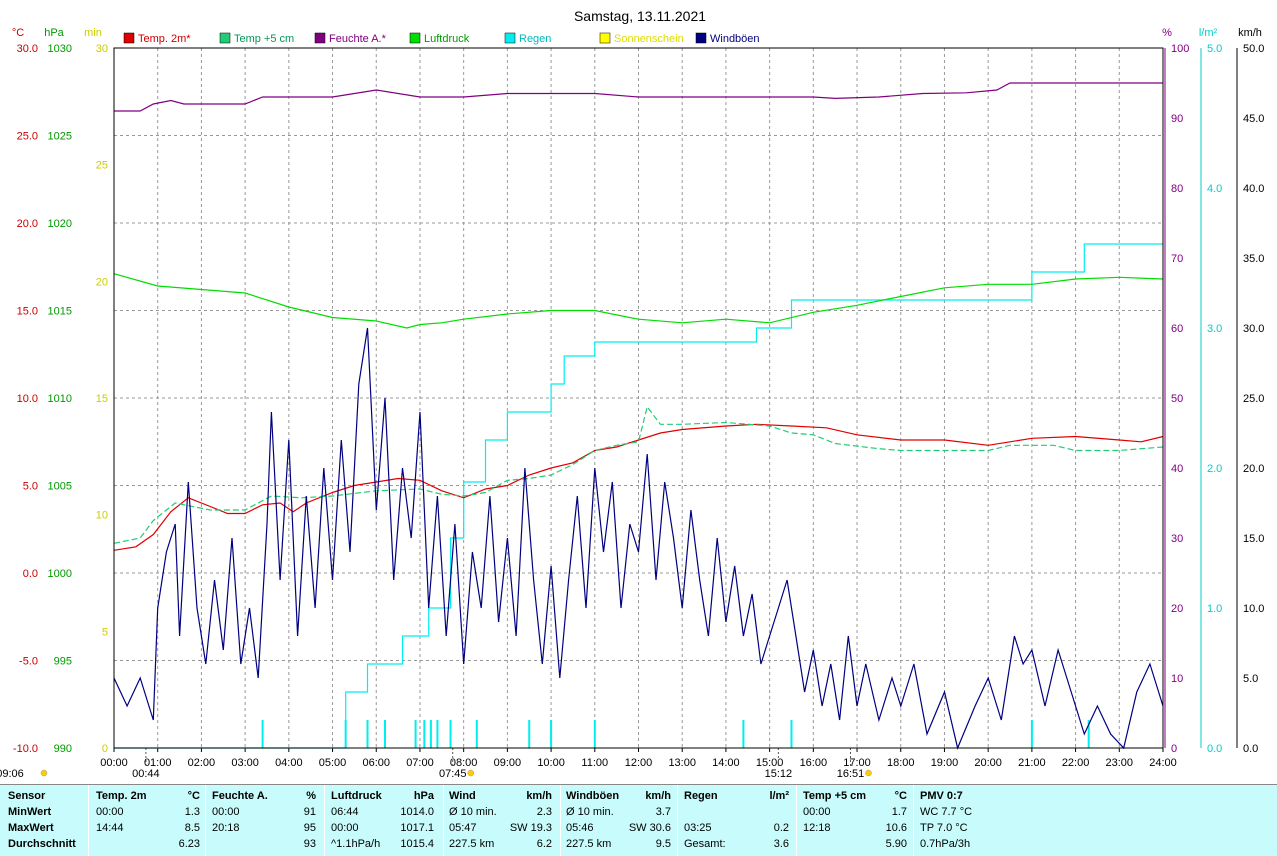 Image resolution: width=1277 pixels, height=856 pixels. Describe the element at coordinates (311, 796) in the screenshot. I see `stats-header-cell: %` at that location.